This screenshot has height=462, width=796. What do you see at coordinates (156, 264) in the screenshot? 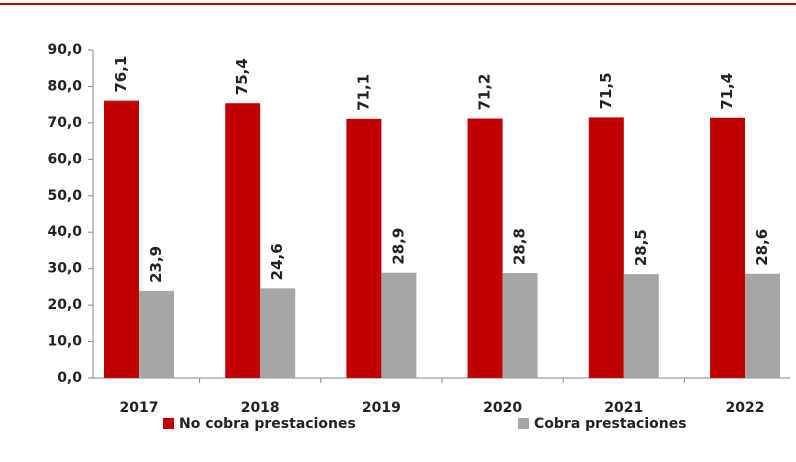
I see `value-label: 23,9` at bounding box center [156, 264].